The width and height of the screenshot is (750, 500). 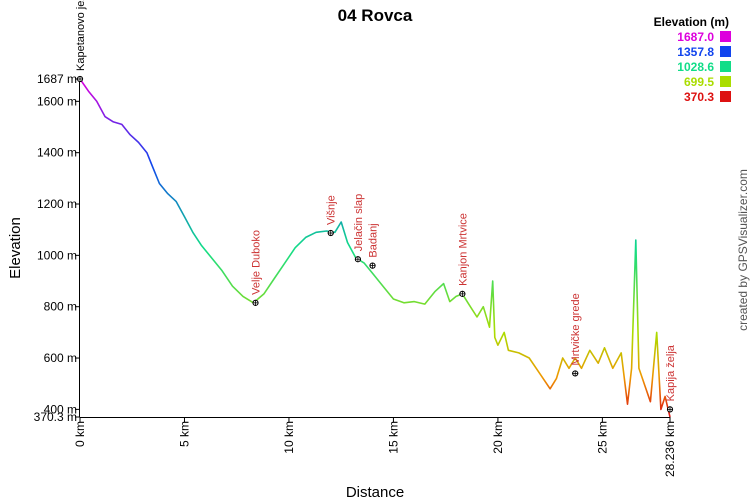 What do you see at coordinates (57, 153) in the screenshot?
I see `y-tick-label: 1400 m` at bounding box center [57, 153].